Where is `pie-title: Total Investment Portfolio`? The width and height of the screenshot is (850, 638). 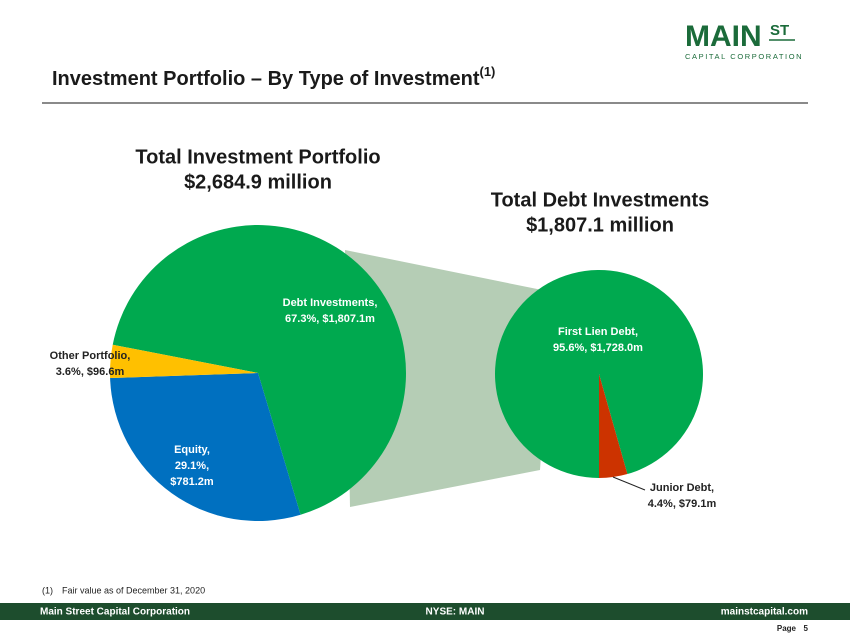
pie-title: Total Investment Portfolio is located at coordinates (257, 157).